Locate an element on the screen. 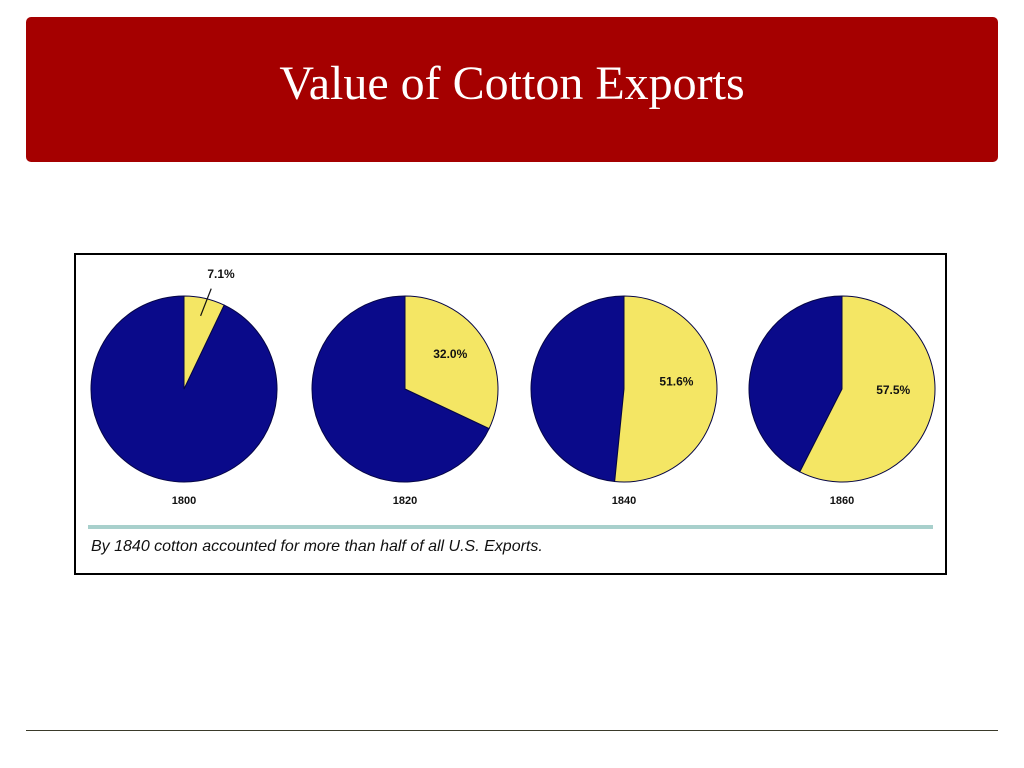 The height and width of the screenshot is (768, 1024). pie-label-1860: 57.5% is located at coordinates (893, 390).